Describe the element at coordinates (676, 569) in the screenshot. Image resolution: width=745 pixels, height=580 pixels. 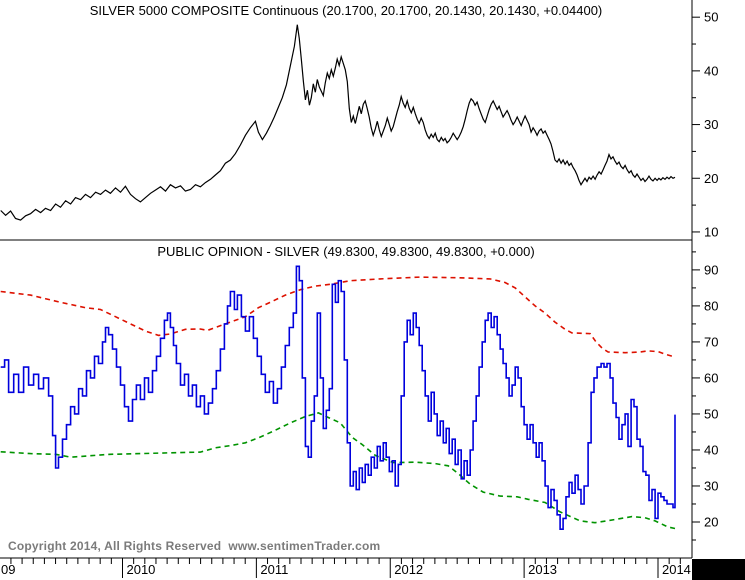
I see `x-axis-year-label: 2014` at that location.